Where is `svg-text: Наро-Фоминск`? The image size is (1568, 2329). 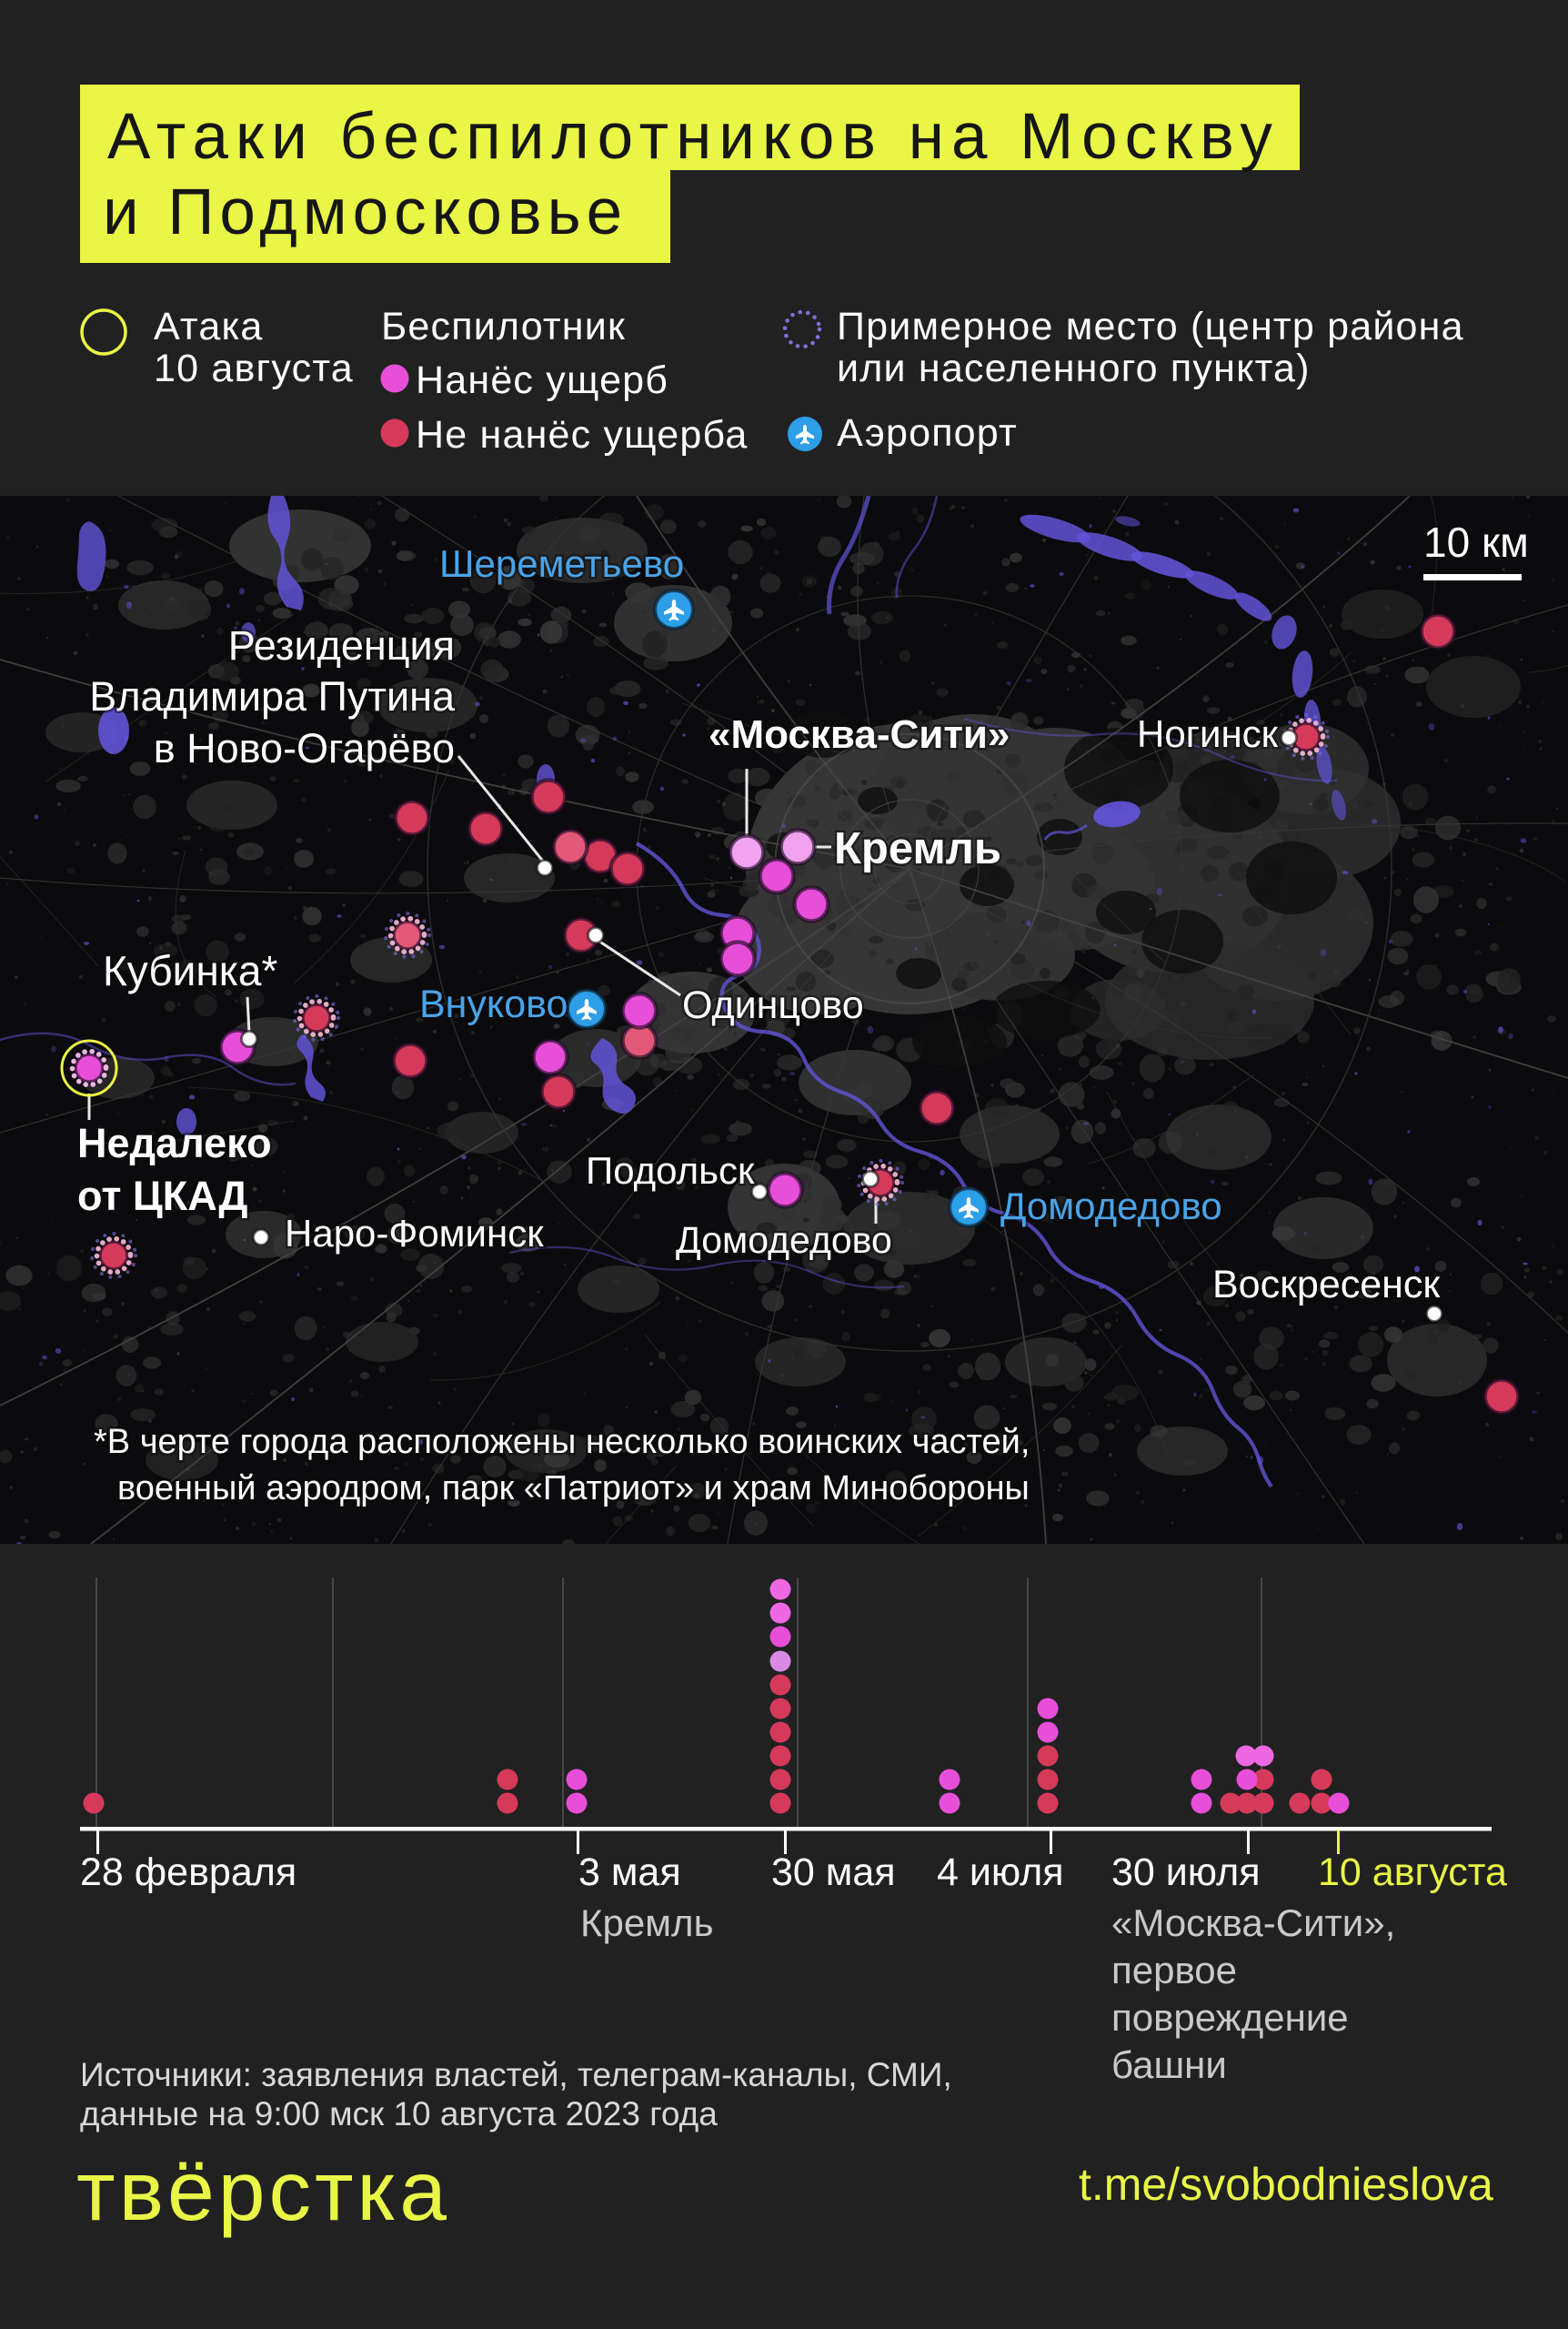 svg-text: Наро-Фоминск is located at coordinates (414, 1233).